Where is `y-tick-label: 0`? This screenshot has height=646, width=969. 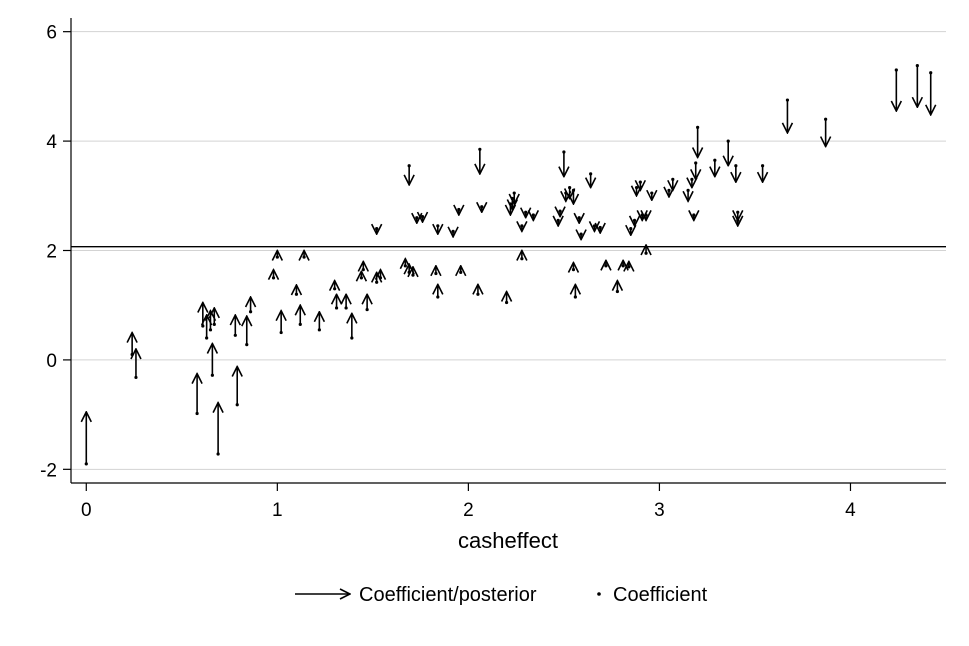
y-tick-label: 0 is located at coordinates (51, 361).